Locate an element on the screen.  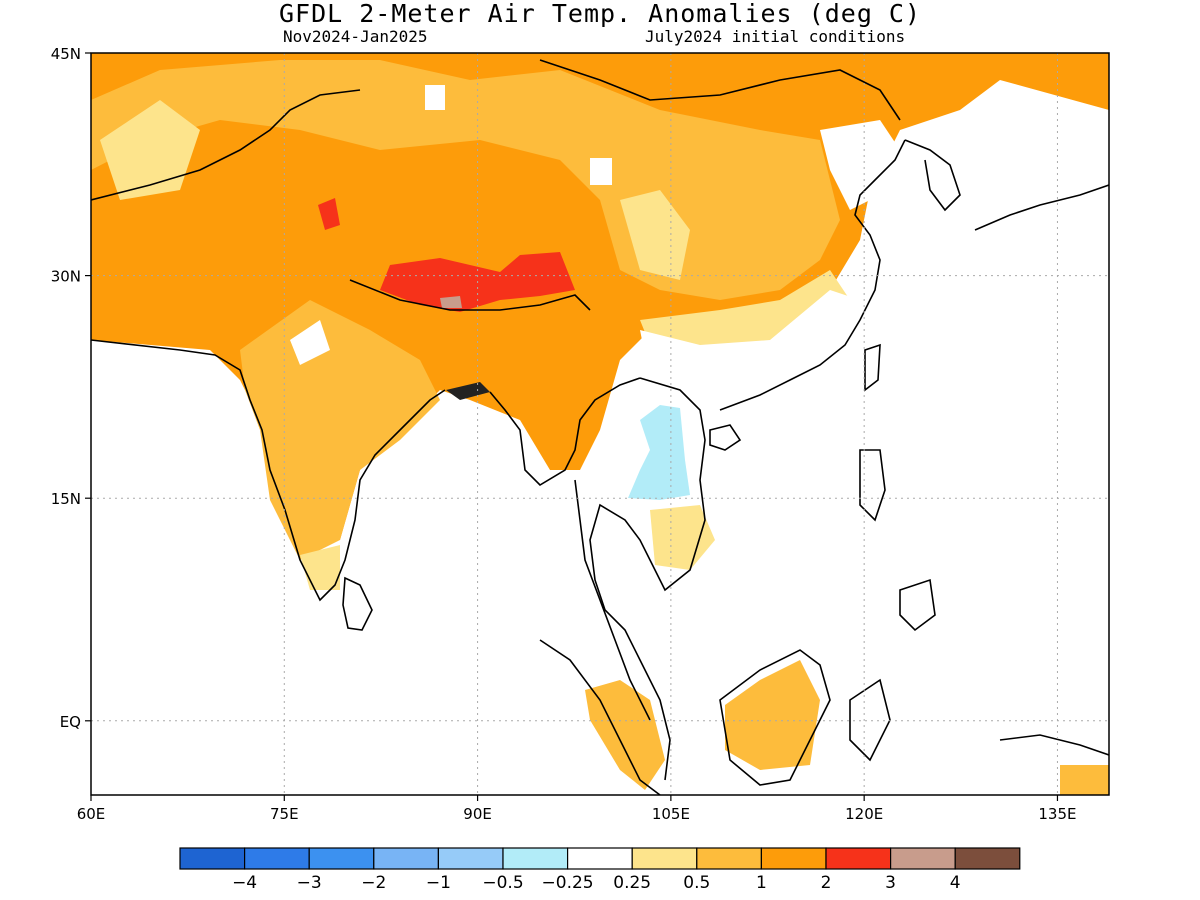
lat-tick-label: EQ is located at coordinates (70, 722).